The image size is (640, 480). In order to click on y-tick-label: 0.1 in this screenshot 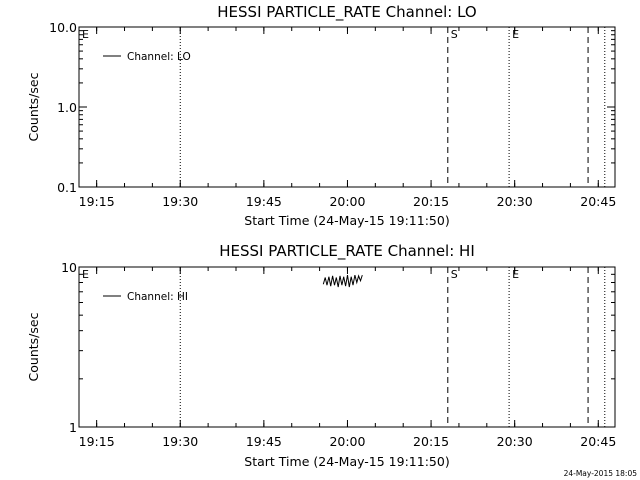, I will do `click(67, 187)`.